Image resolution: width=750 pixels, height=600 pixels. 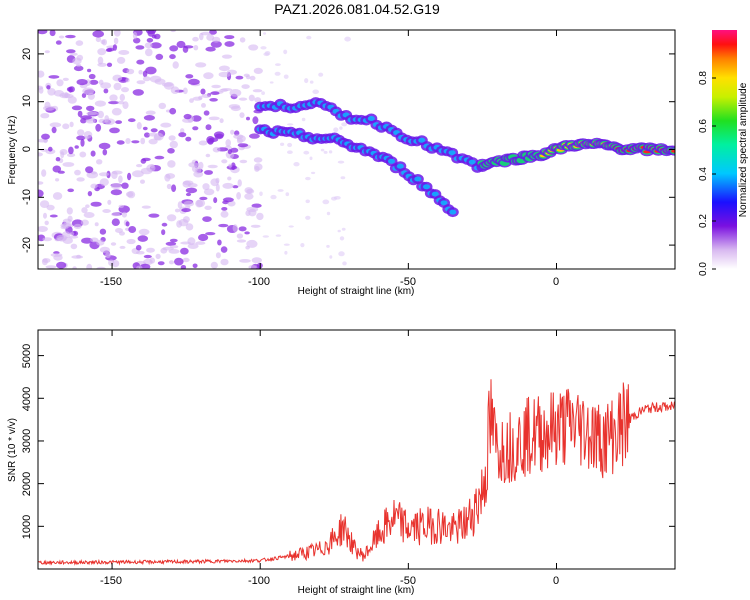 I want to click on top-ytick-label: 0, so click(x=27, y=149).